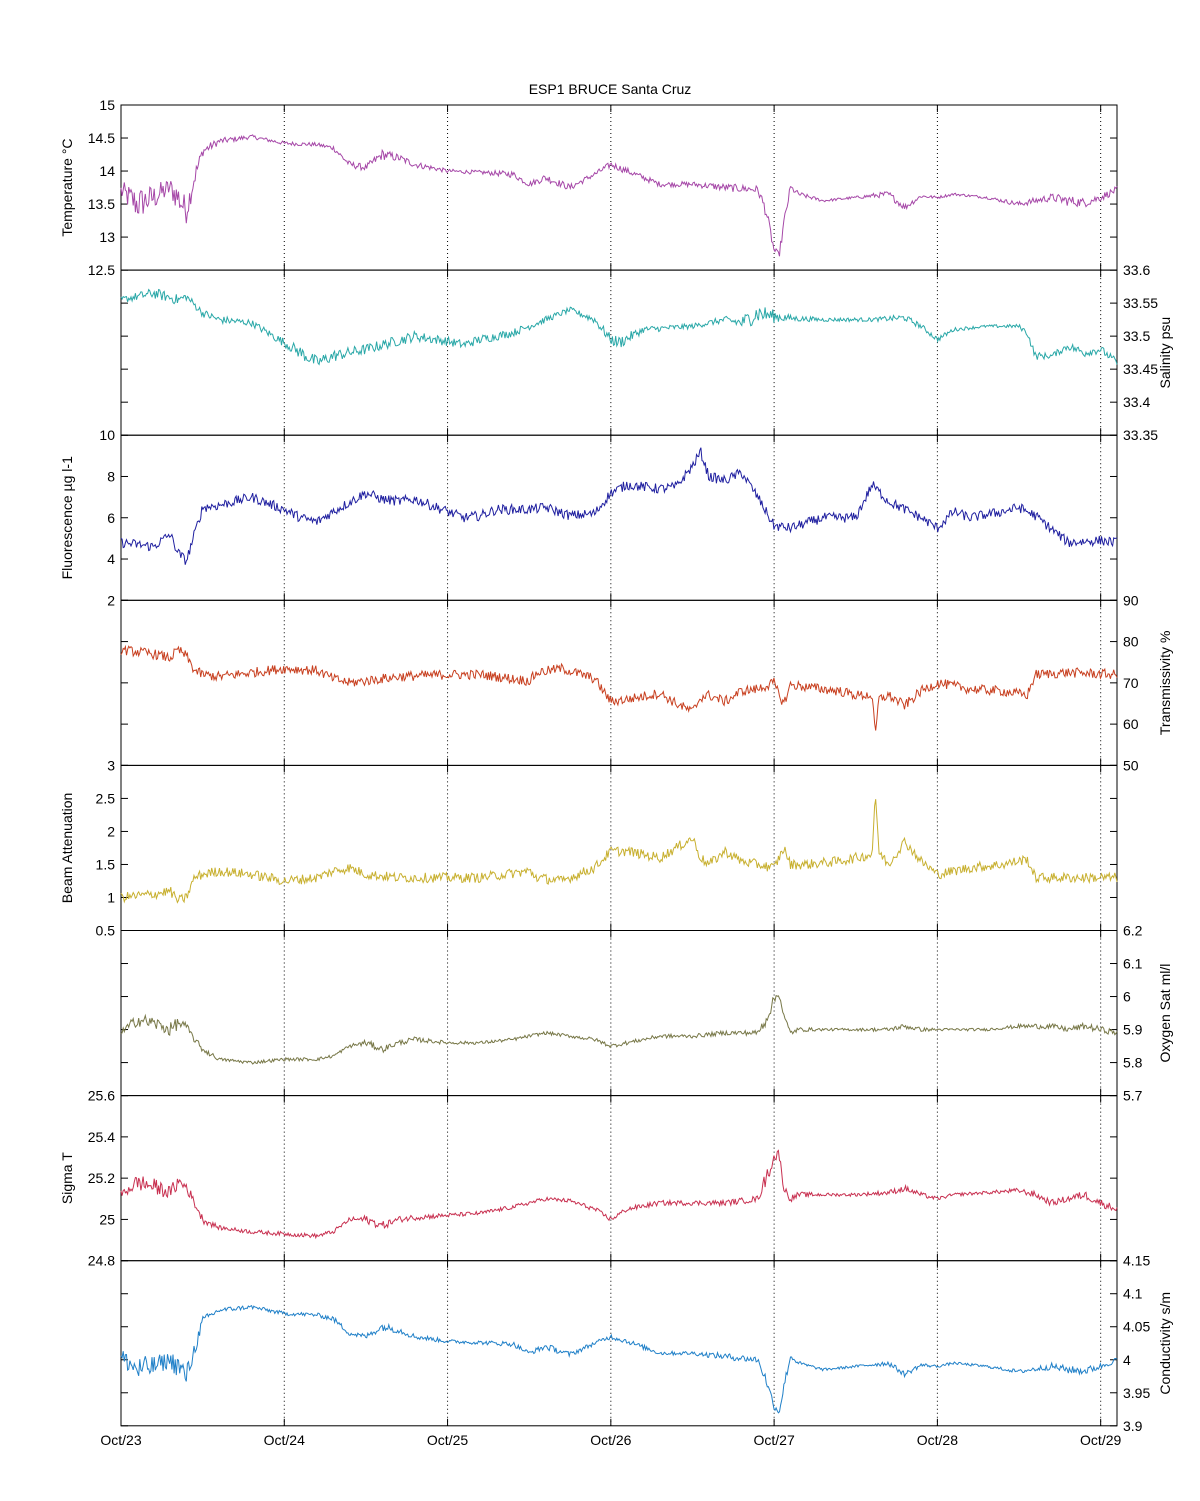  I want to click on series-line-oxygen_sat, so click(619, 1029).